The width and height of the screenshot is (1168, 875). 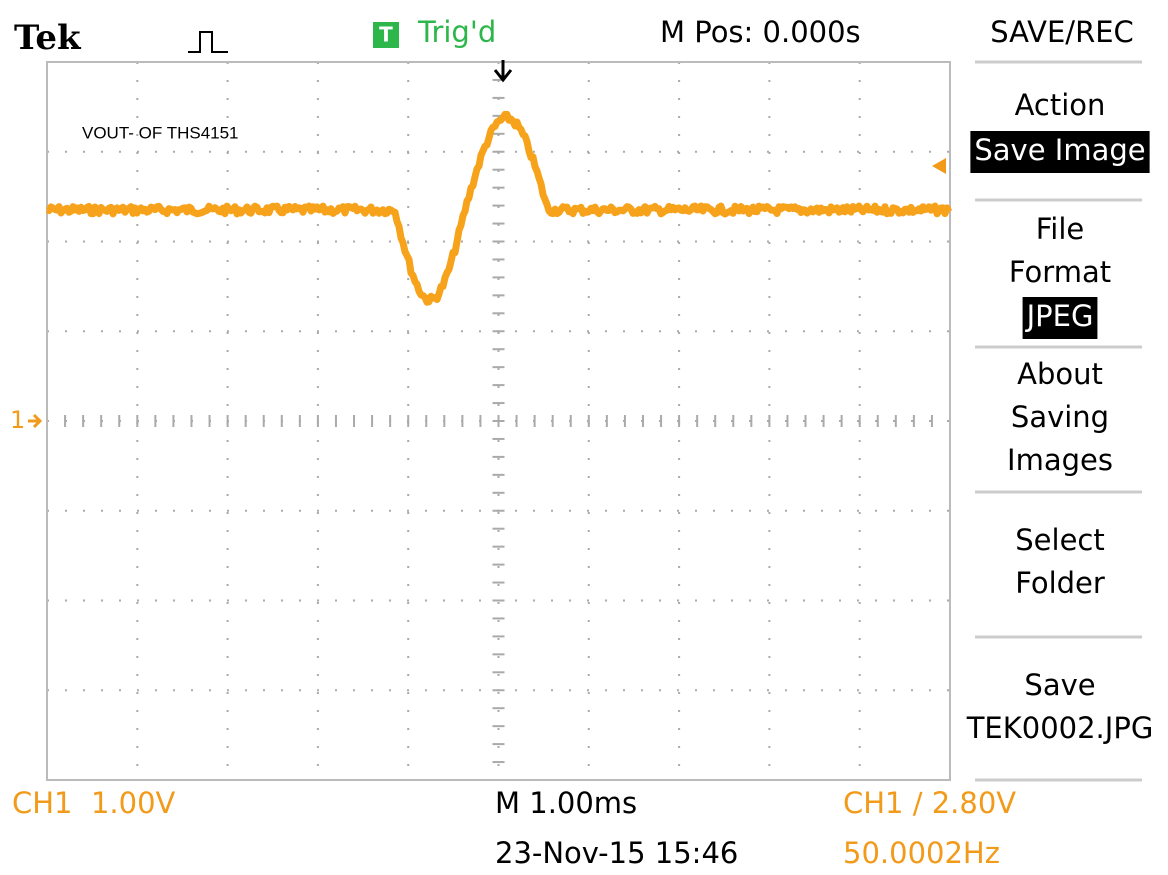 I want to click on menu-label: Select, so click(x=1059, y=540).